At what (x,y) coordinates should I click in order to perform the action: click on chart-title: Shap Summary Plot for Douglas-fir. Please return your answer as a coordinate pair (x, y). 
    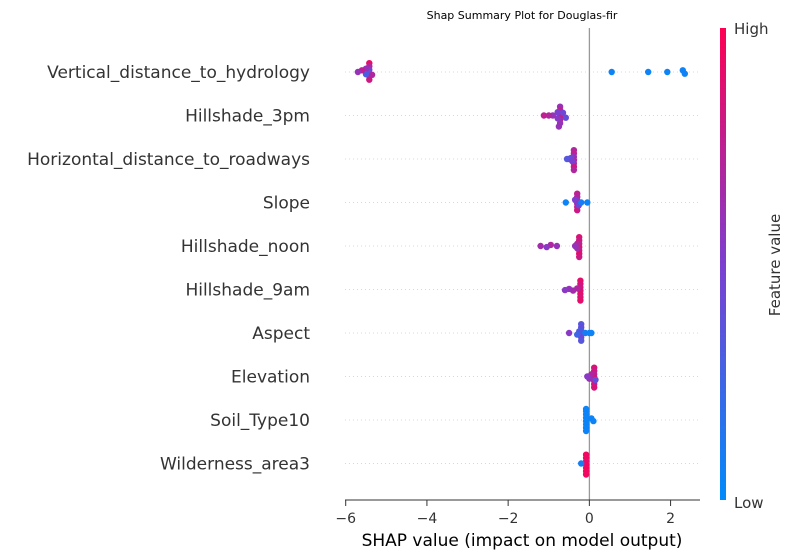
    Looking at the image, I should click on (522, 15).